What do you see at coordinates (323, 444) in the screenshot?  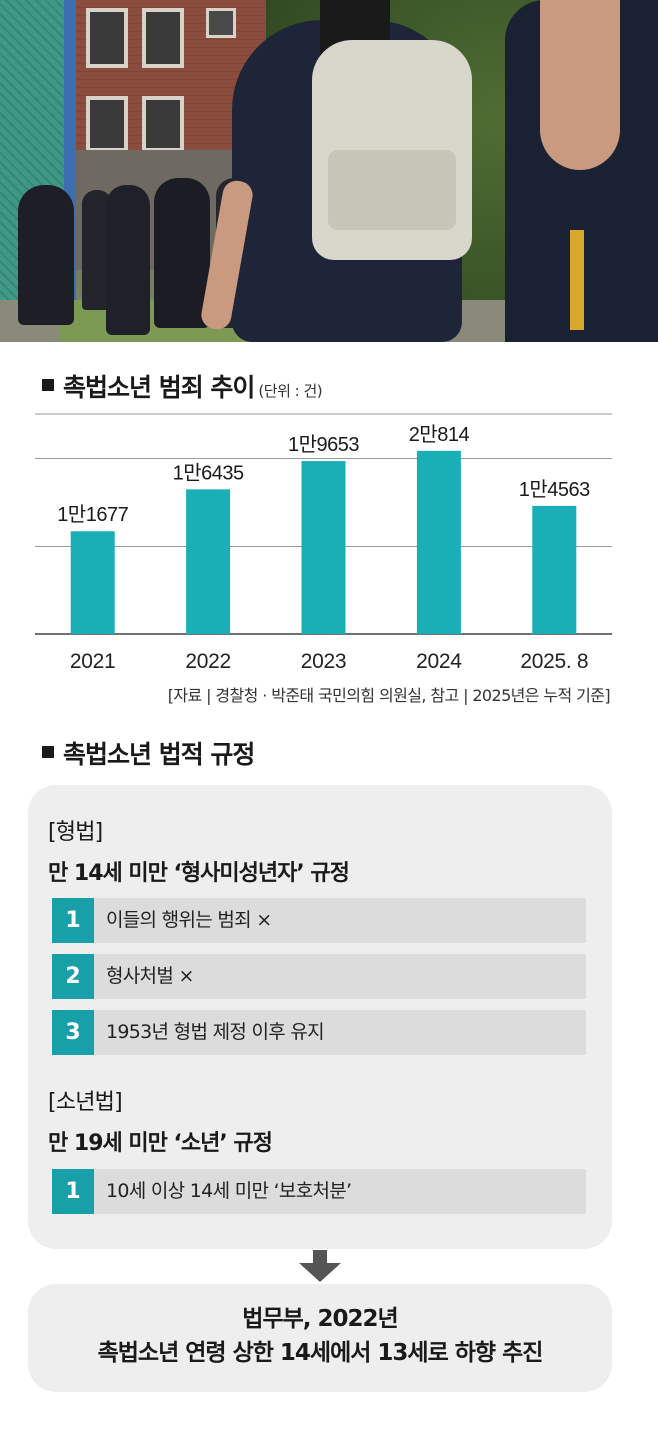 I see `data-label: 1만9653` at bounding box center [323, 444].